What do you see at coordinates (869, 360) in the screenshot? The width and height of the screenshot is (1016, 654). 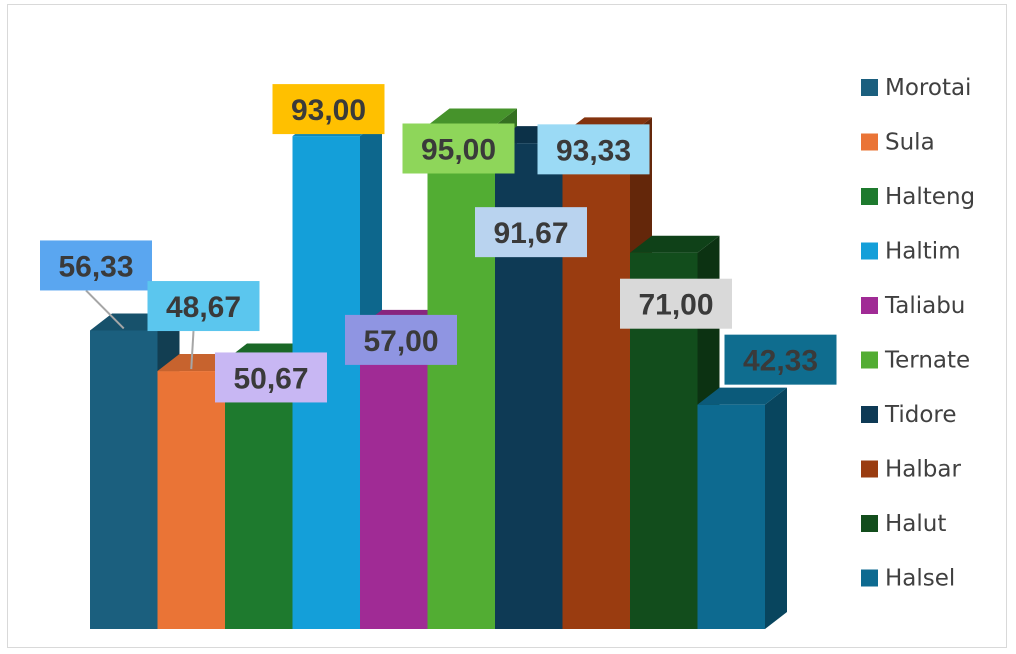 I see `legend-swatch-ternate` at bounding box center [869, 360].